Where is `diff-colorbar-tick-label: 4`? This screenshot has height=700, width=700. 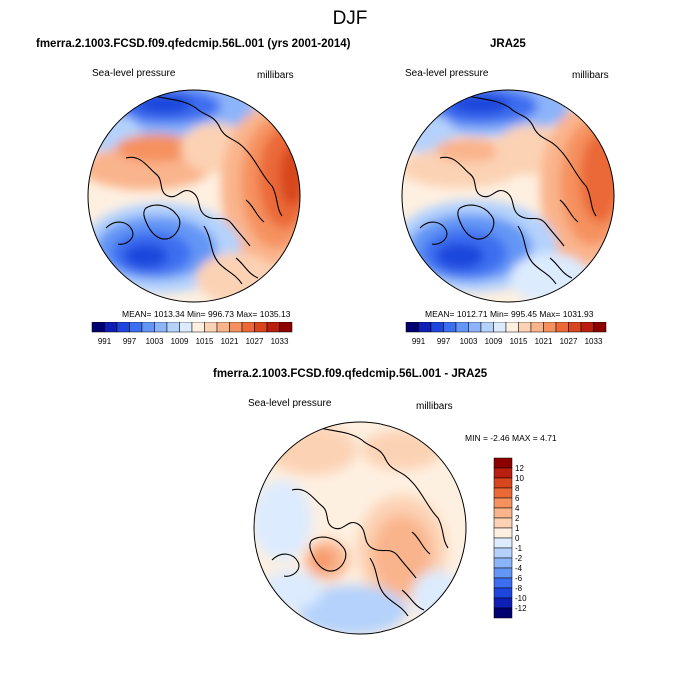
diff-colorbar-tick-label: 4 is located at coordinates (517, 508).